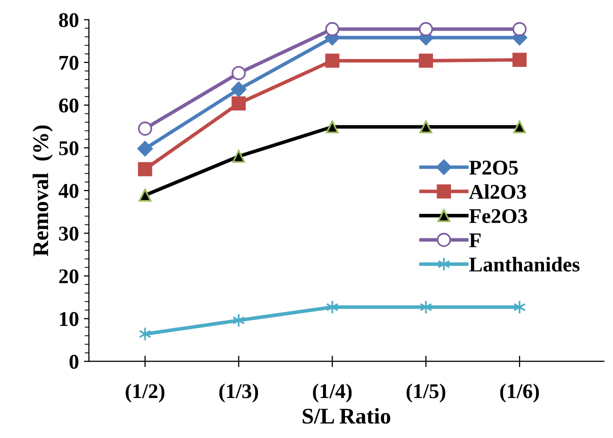 This screenshot has height=438, width=613. What do you see at coordinates (493, 167) in the screenshot?
I see `legend-label: P2O5` at bounding box center [493, 167].